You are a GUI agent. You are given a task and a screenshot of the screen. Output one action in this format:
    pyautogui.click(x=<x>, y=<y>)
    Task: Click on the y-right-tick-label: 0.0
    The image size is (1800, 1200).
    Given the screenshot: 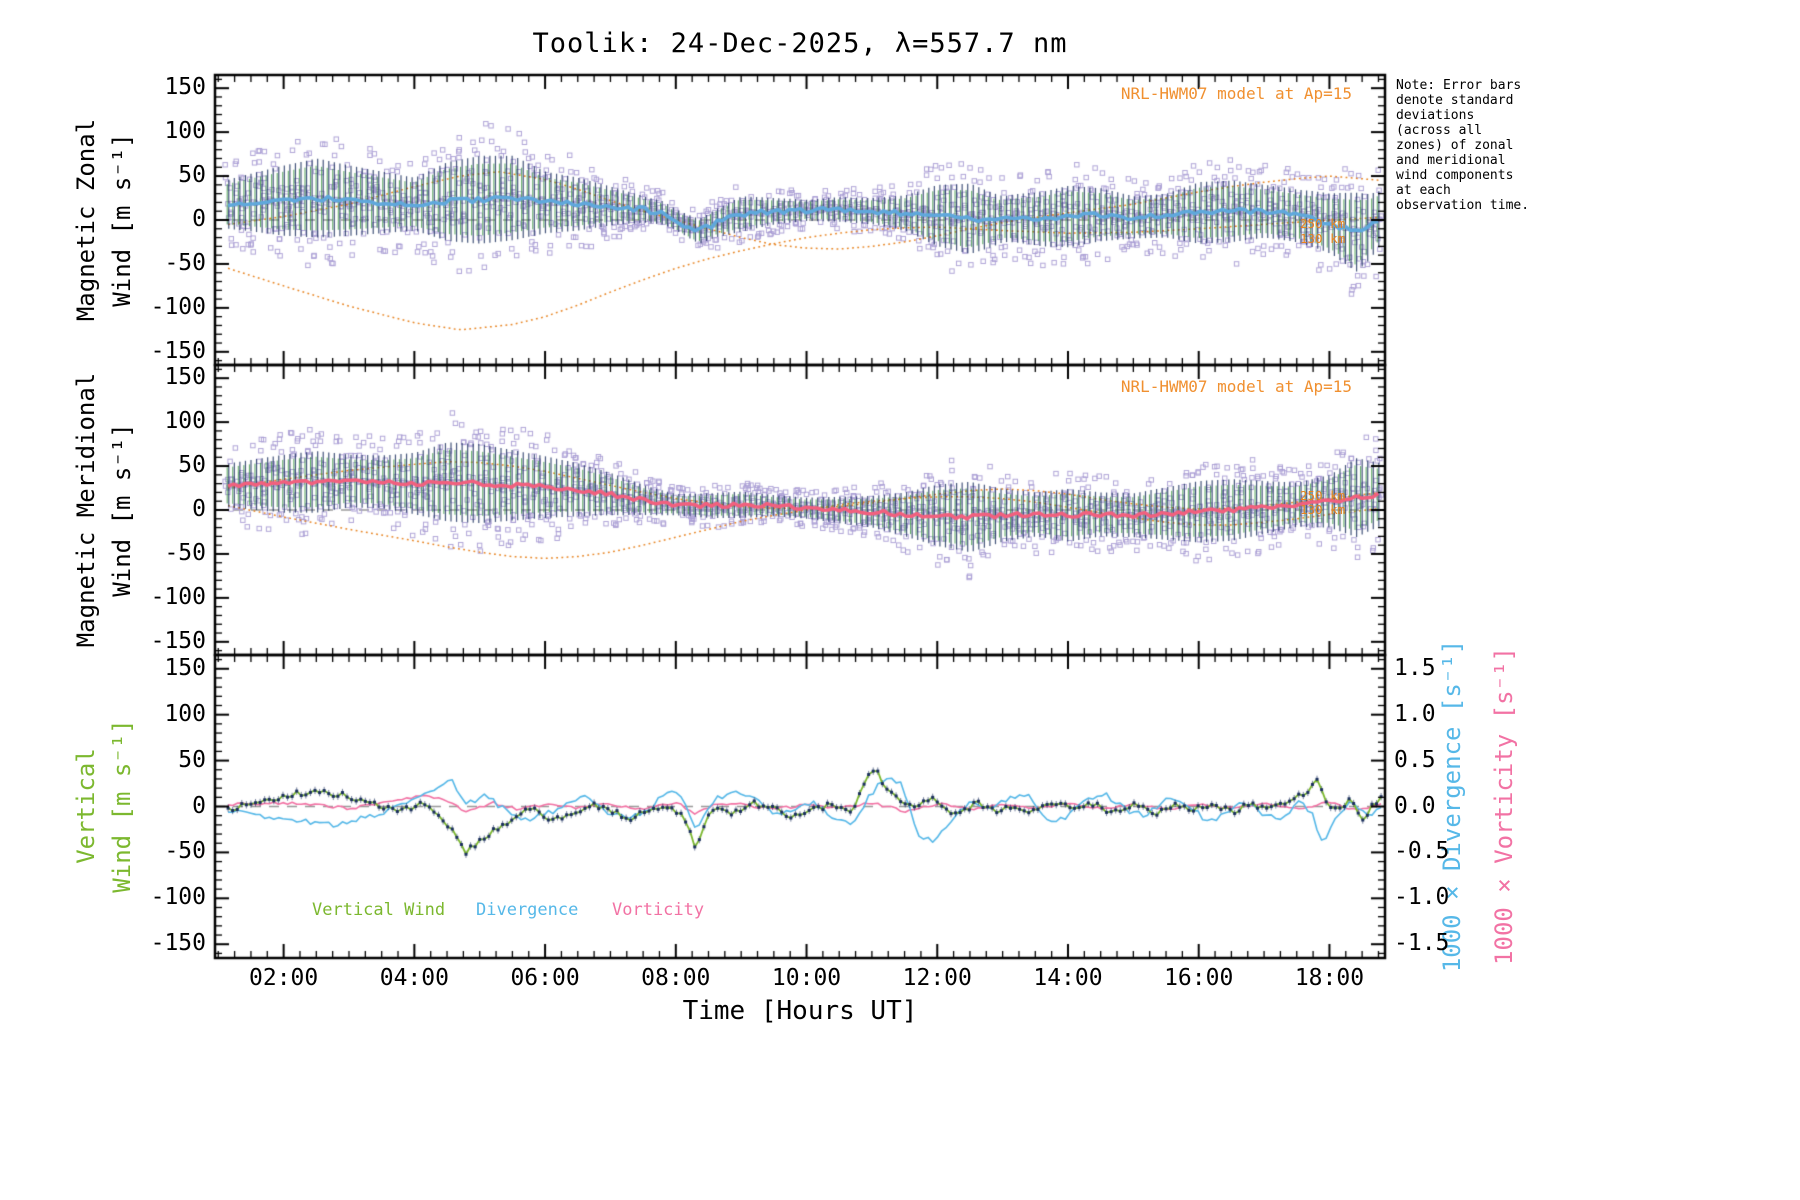 What is the action you would take?
    pyautogui.click(x=1415, y=805)
    